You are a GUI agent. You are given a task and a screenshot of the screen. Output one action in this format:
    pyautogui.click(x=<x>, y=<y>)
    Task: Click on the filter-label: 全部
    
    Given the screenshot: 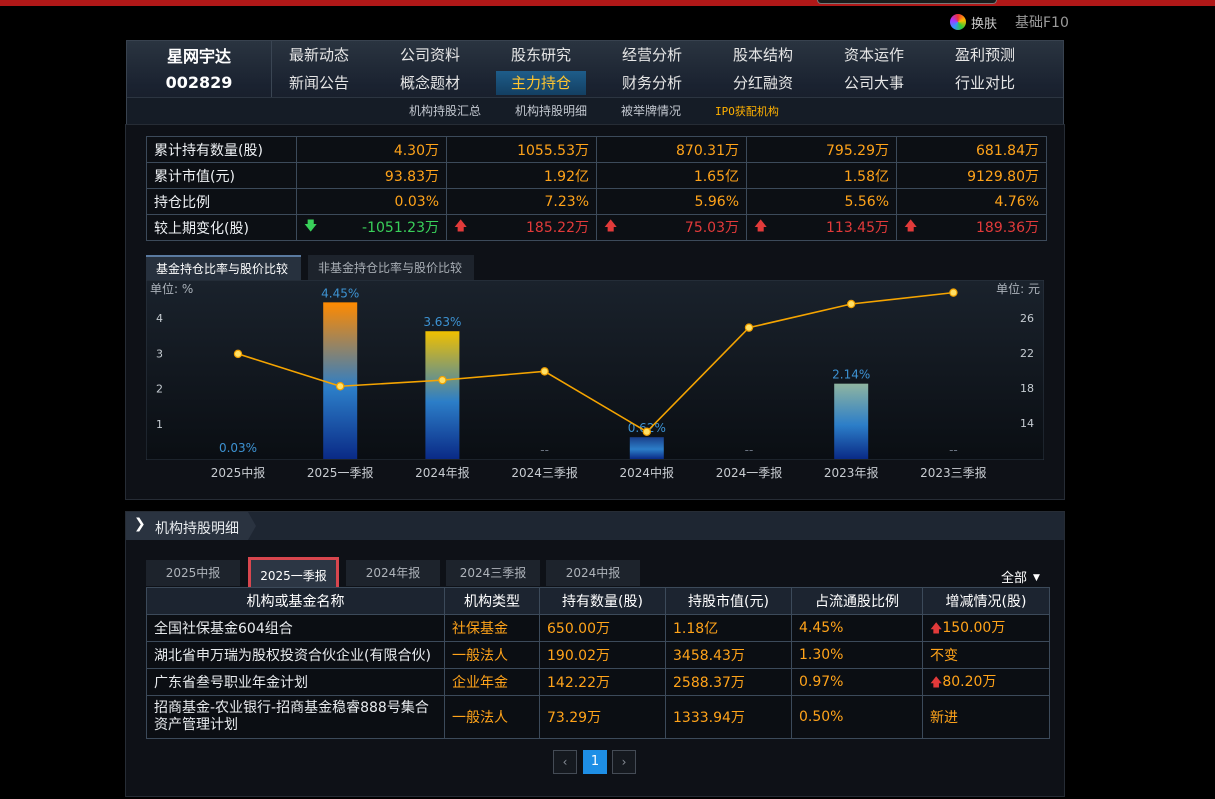 What is the action you would take?
    pyautogui.click(x=1014, y=578)
    